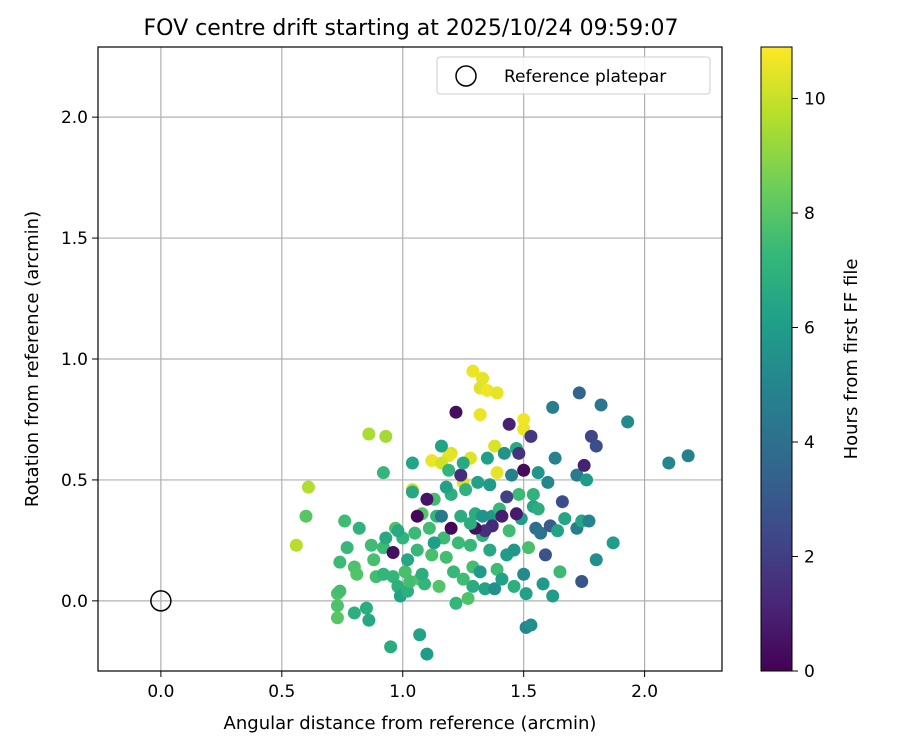 The width and height of the screenshot is (900, 750). What do you see at coordinates (402, 692) in the screenshot?
I see `x-tick-label: 1.0` at bounding box center [402, 692].